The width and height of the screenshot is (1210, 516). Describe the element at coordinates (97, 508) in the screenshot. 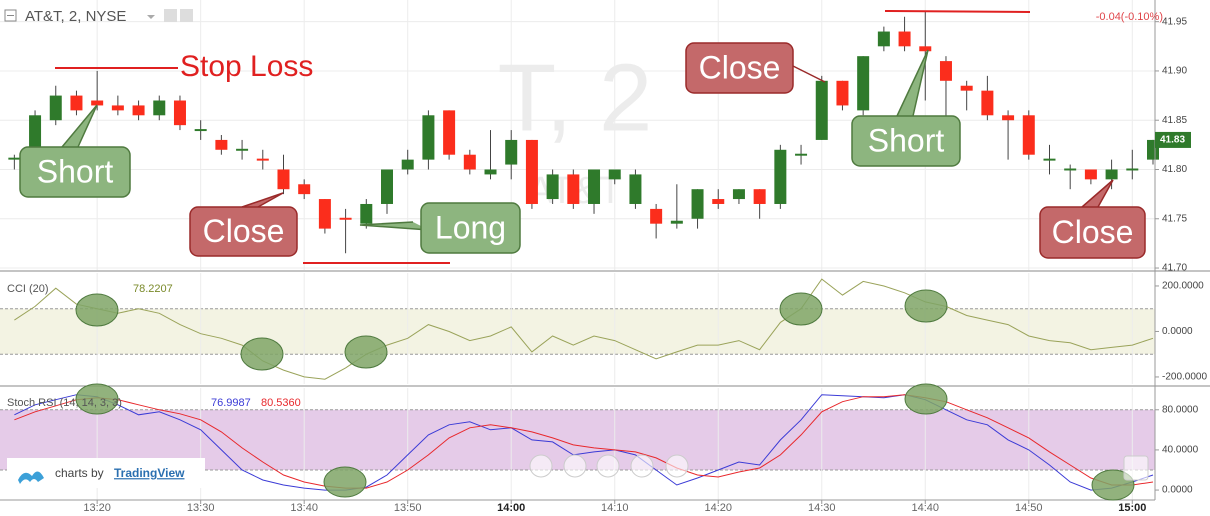

I see `x-tick-label: 13:20` at that location.